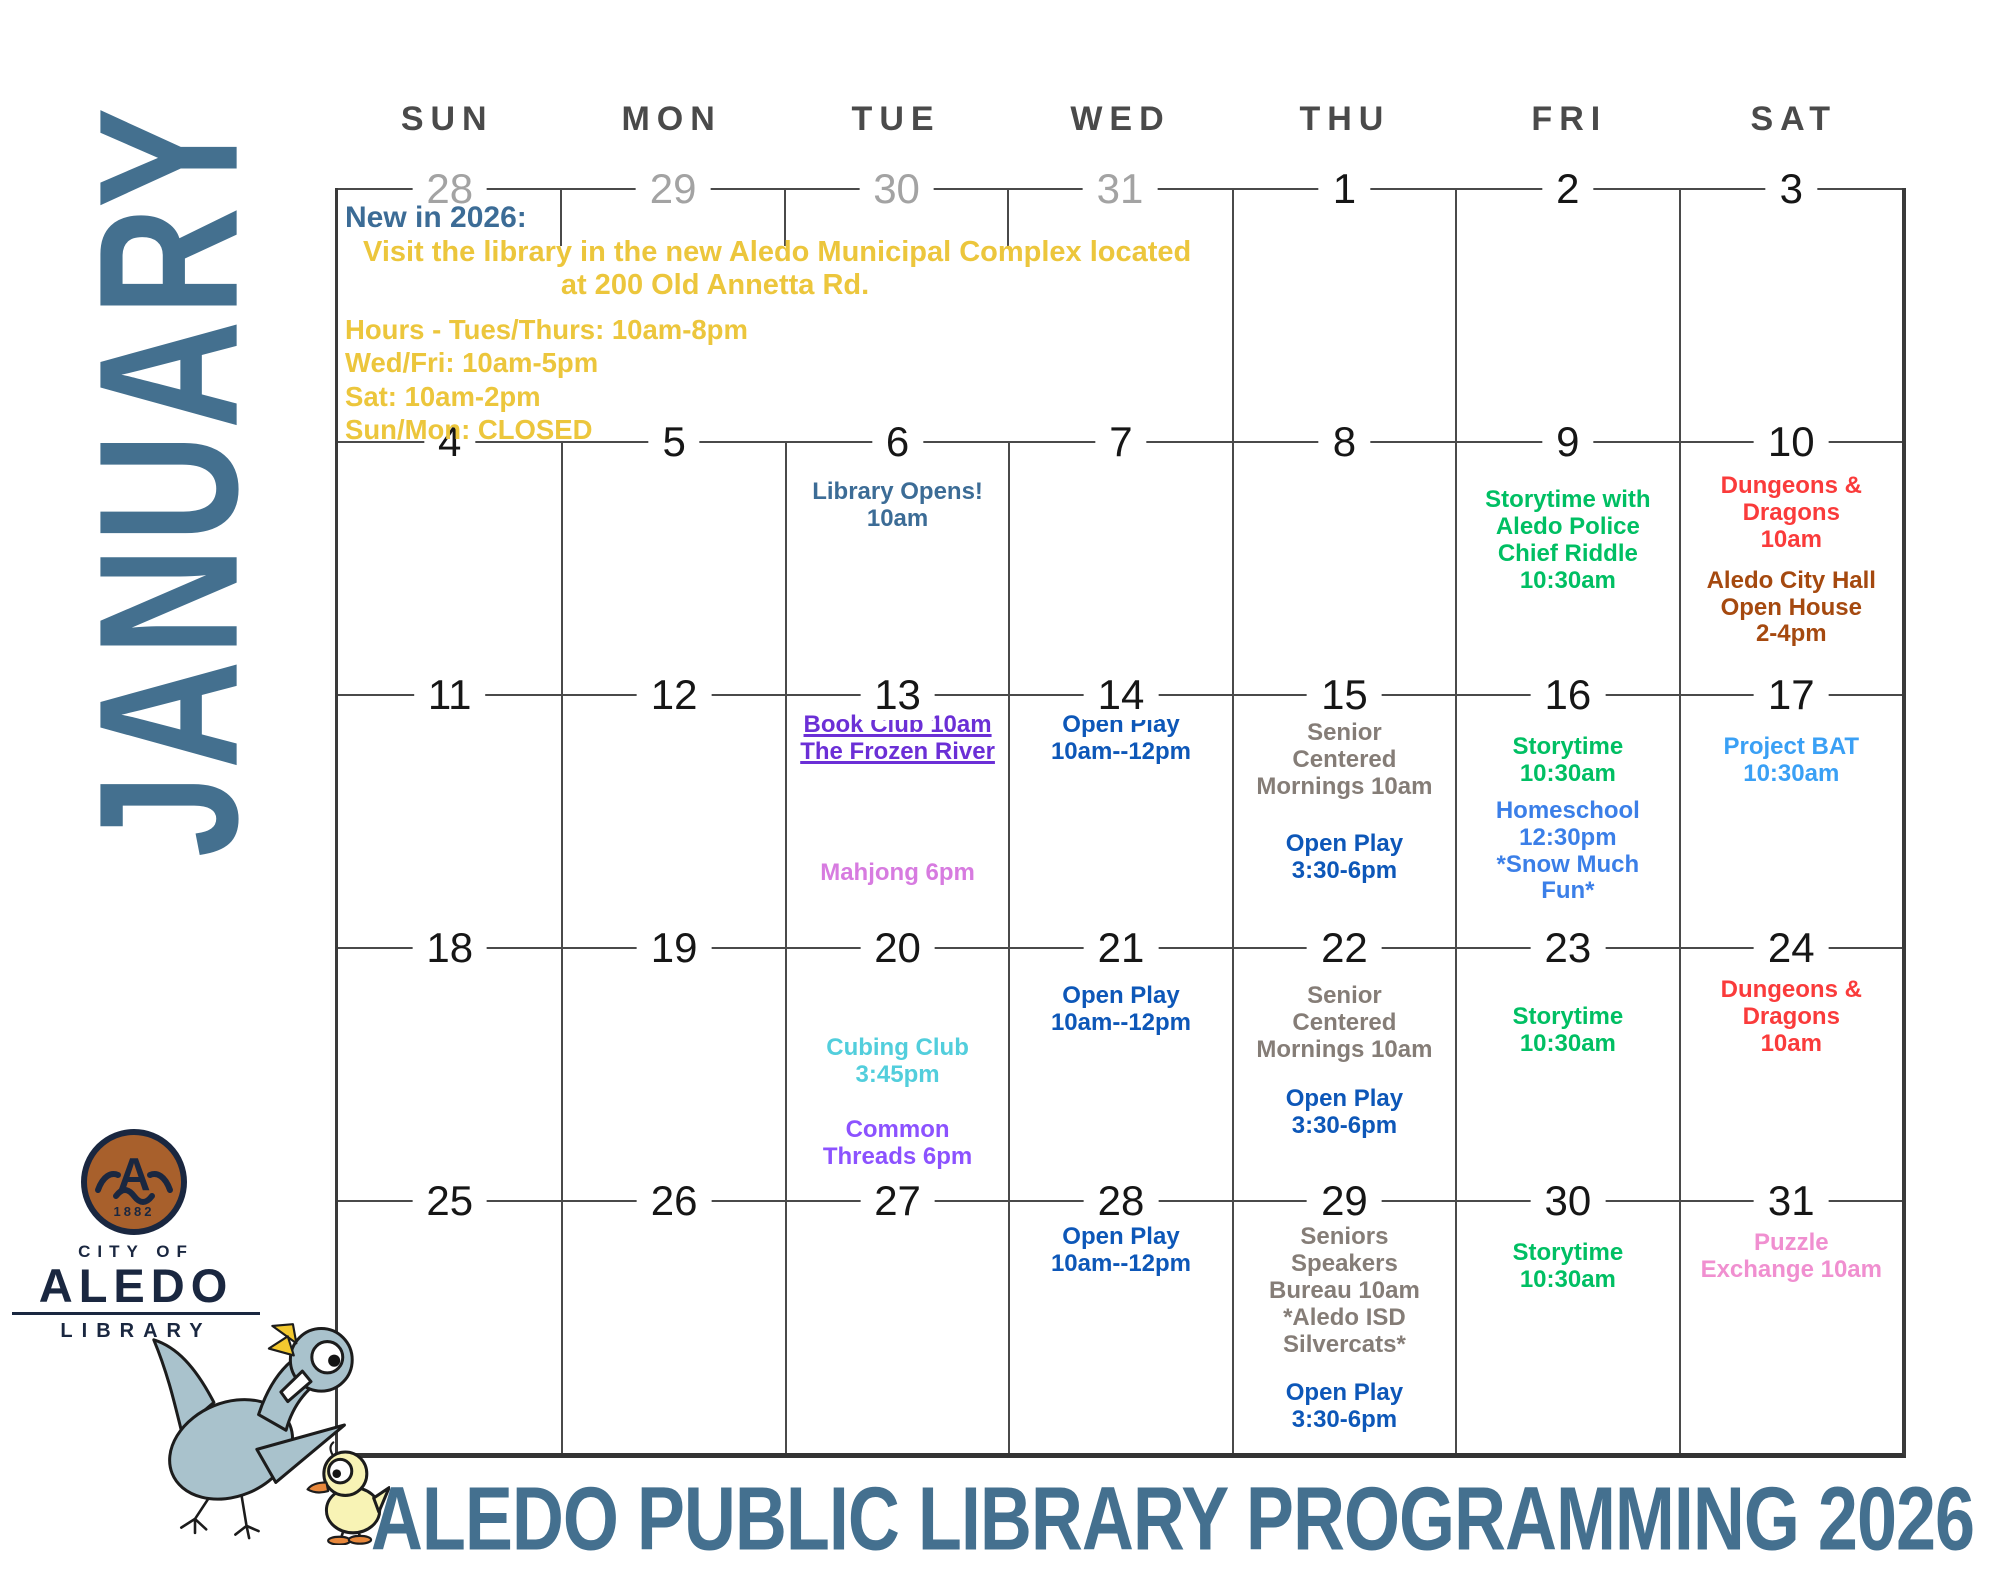 The height and width of the screenshot is (1571, 1999). I want to click on calendar-event: Cubing Club 3:45pm, so click(897, 1061).